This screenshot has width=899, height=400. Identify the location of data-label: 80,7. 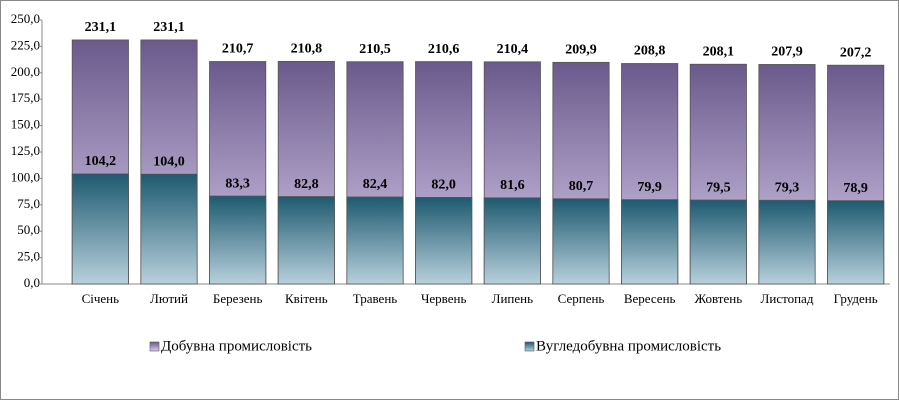
(581, 186).